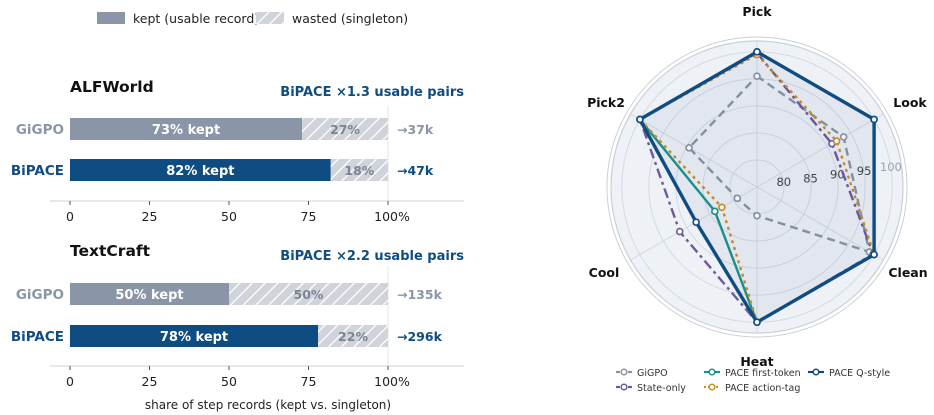 This screenshot has width=934, height=415. I want to click on wasted-value-label: 50%, so click(309, 294).